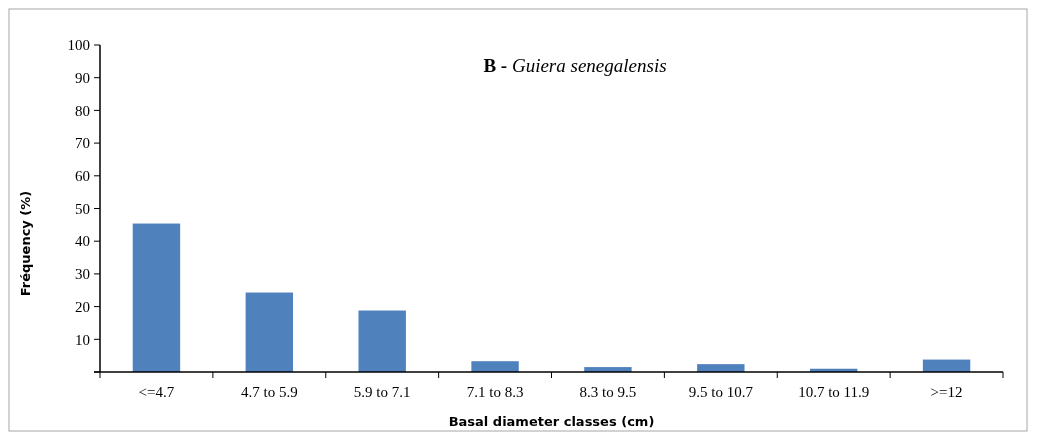 The width and height of the screenshot is (1038, 444). Describe the element at coordinates (82, 77) in the screenshot. I see `y-tick-label: 90` at that location.